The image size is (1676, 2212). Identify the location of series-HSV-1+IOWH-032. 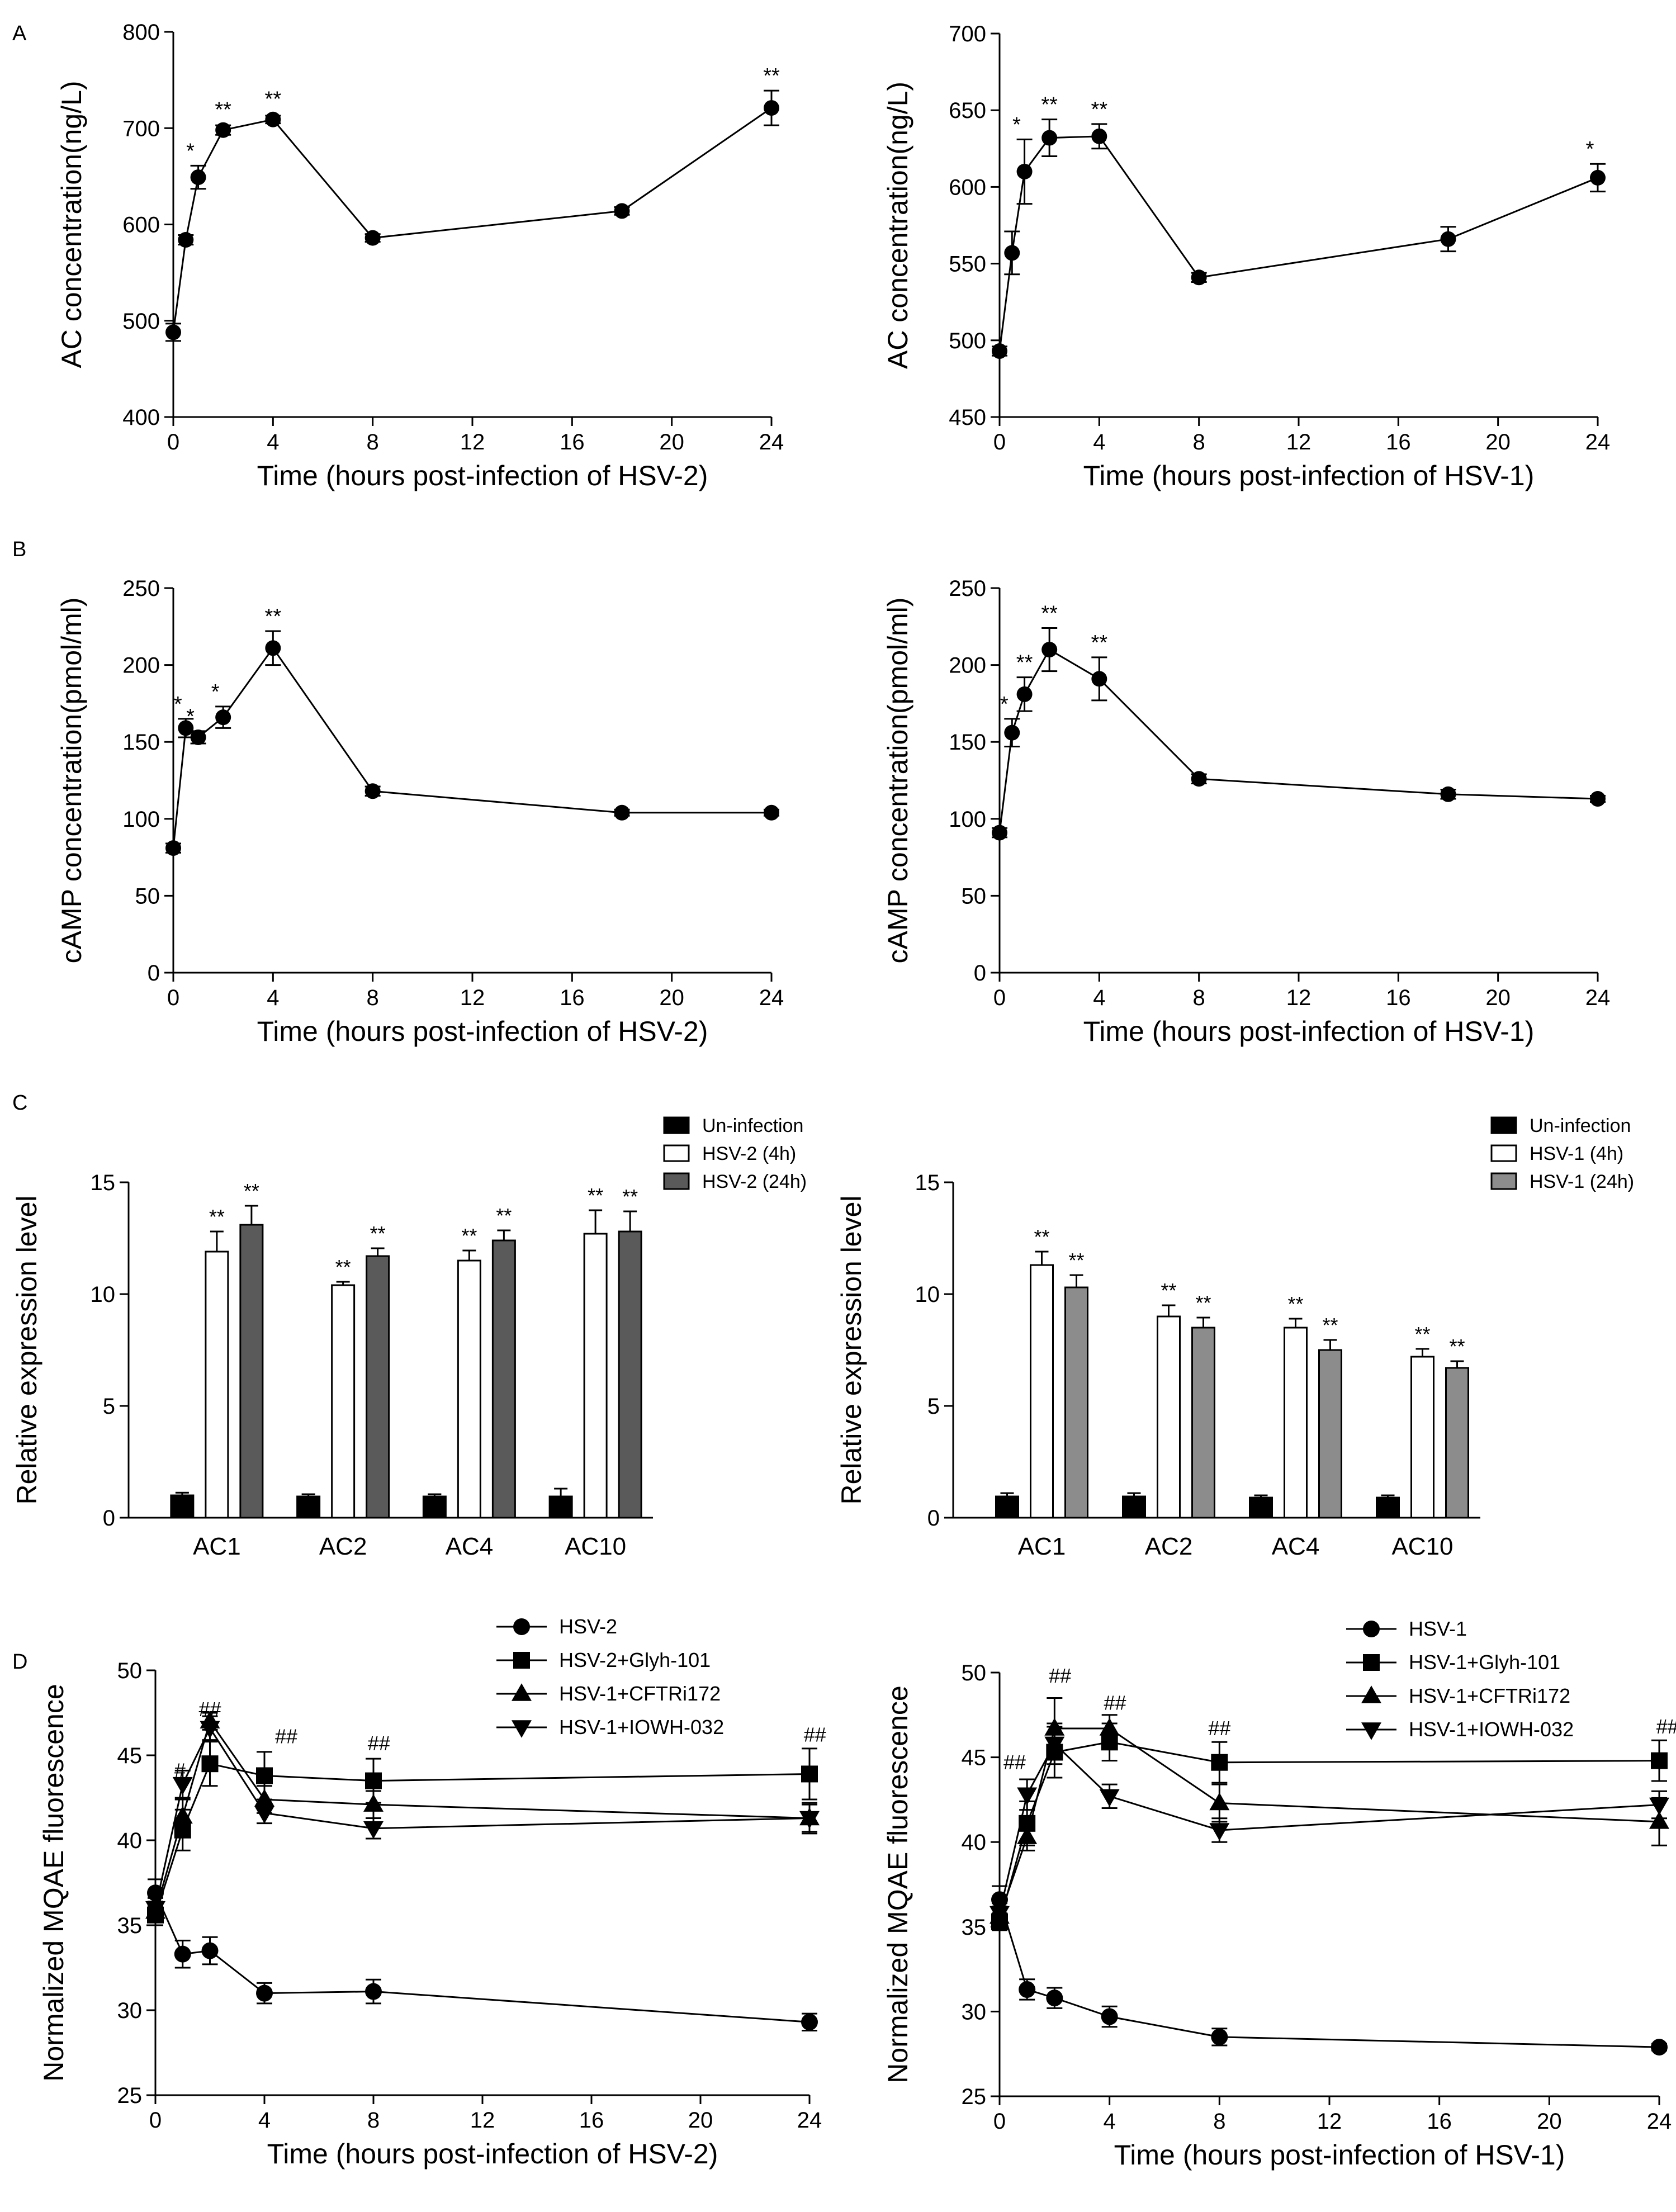
(482, 1817).